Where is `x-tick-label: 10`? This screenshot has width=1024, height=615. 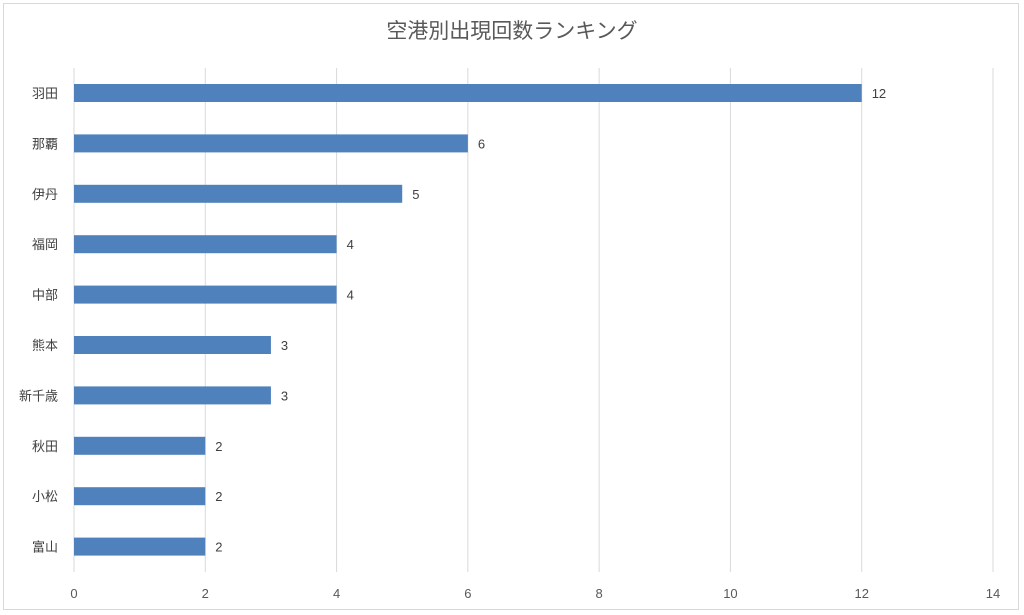 x-tick-label: 10 is located at coordinates (730, 593).